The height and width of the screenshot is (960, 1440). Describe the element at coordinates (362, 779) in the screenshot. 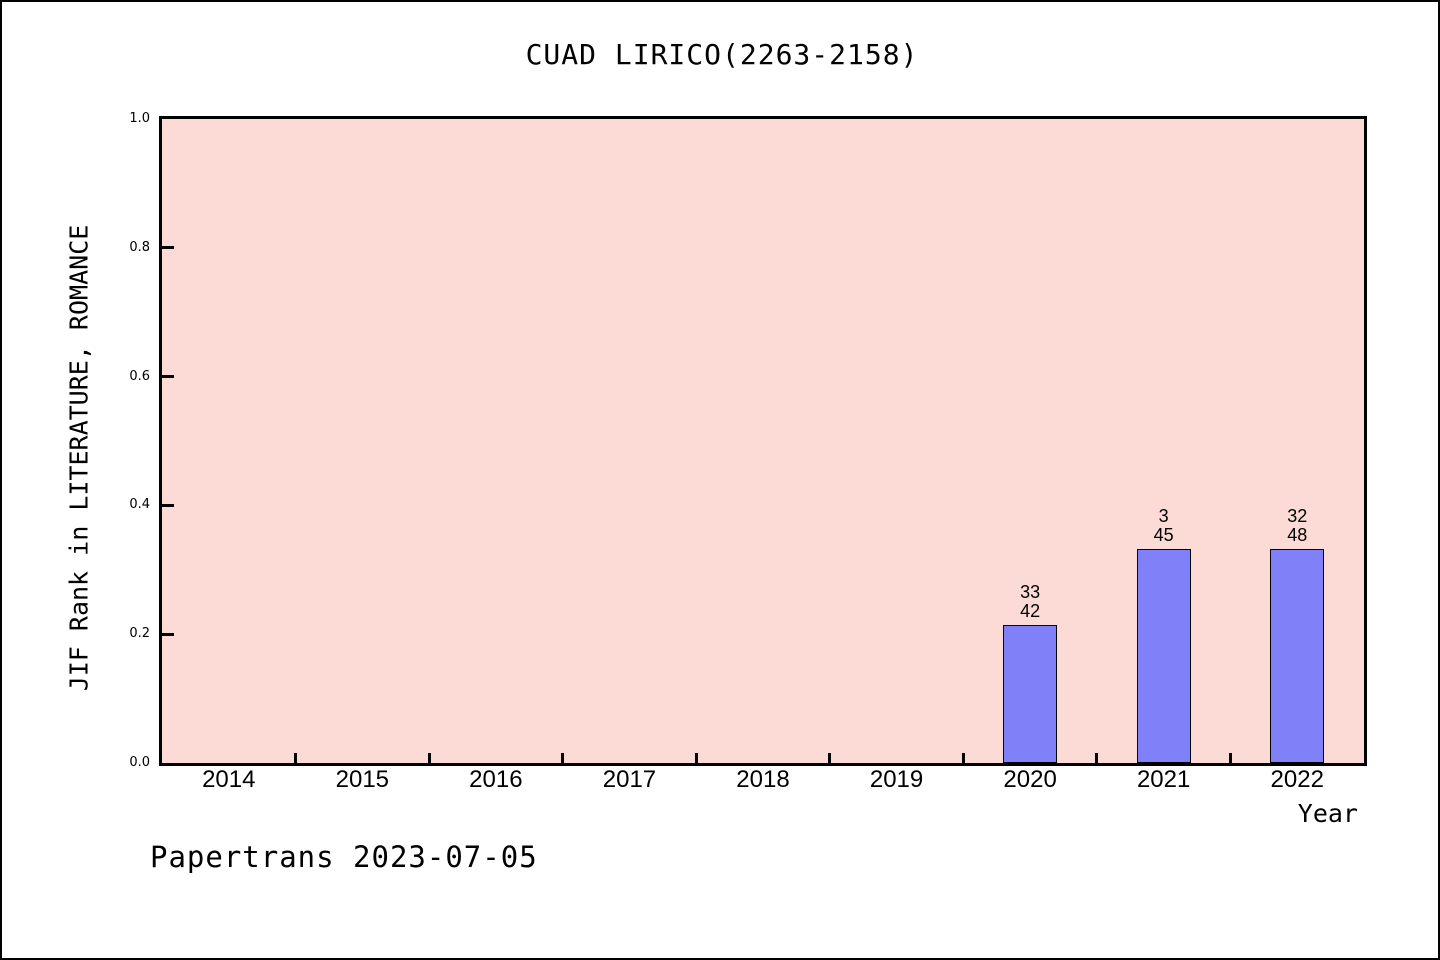

I see `x-tick-label: 2015` at that location.